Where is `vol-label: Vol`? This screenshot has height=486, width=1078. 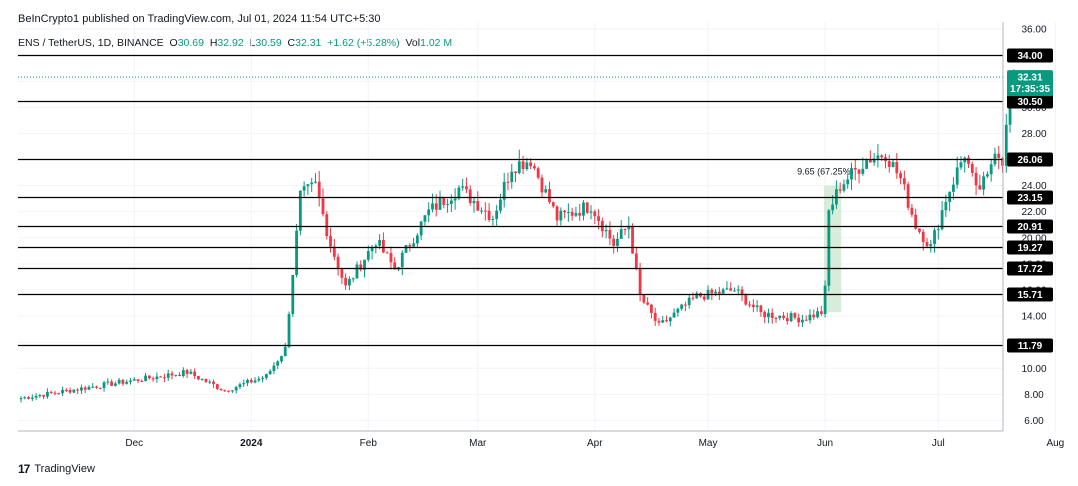
vol-label: Vol is located at coordinates (413, 43).